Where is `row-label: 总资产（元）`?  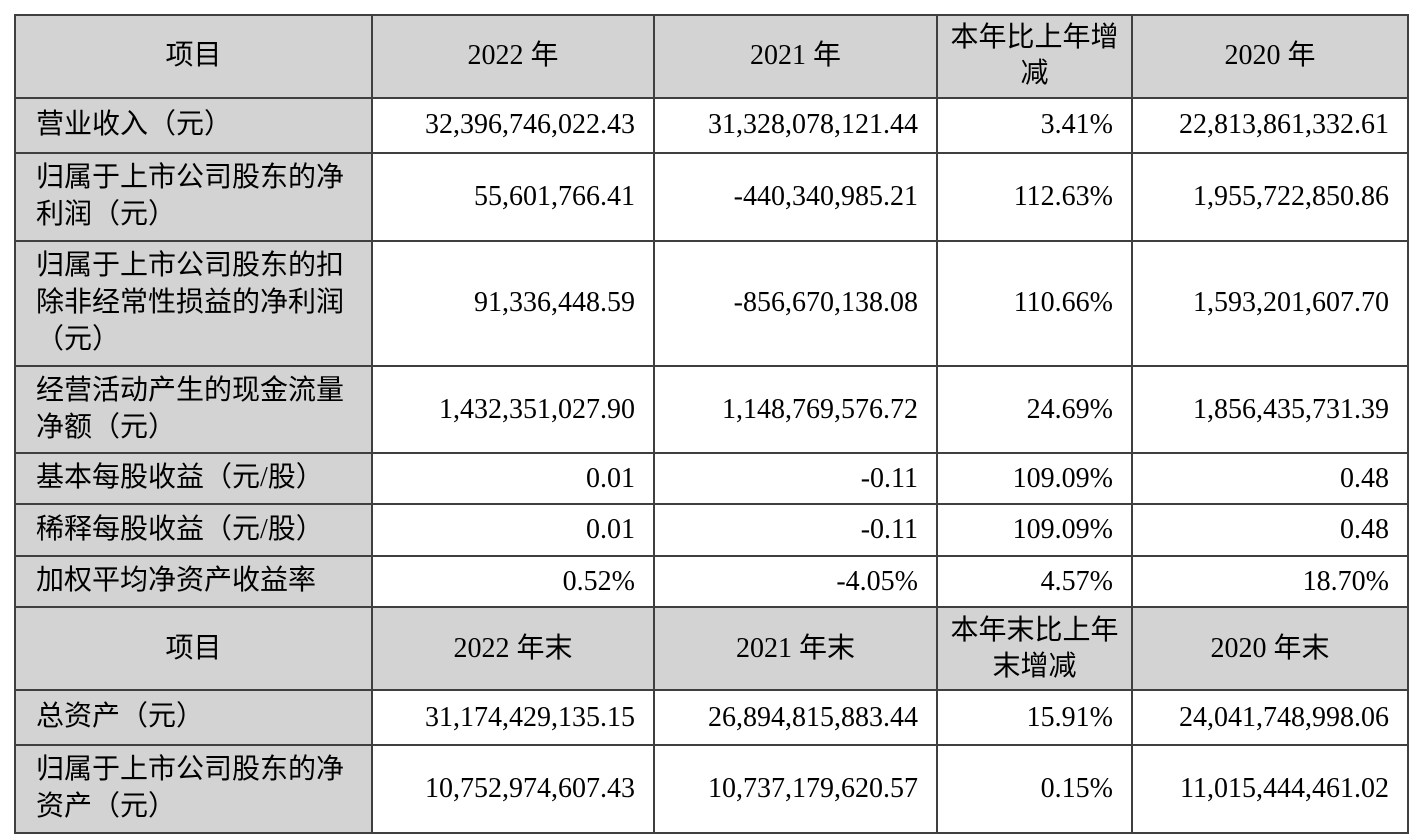
row-label: 总资产（元） is located at coordinates (193, 718).